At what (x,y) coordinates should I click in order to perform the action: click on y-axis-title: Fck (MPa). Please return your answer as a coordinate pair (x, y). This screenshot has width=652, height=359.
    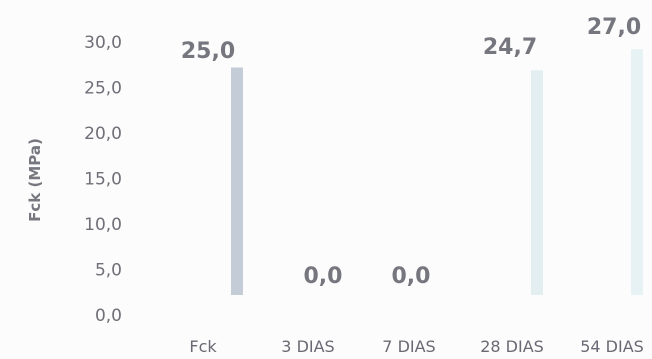
    Looking at the image, I should click on (35, 180).